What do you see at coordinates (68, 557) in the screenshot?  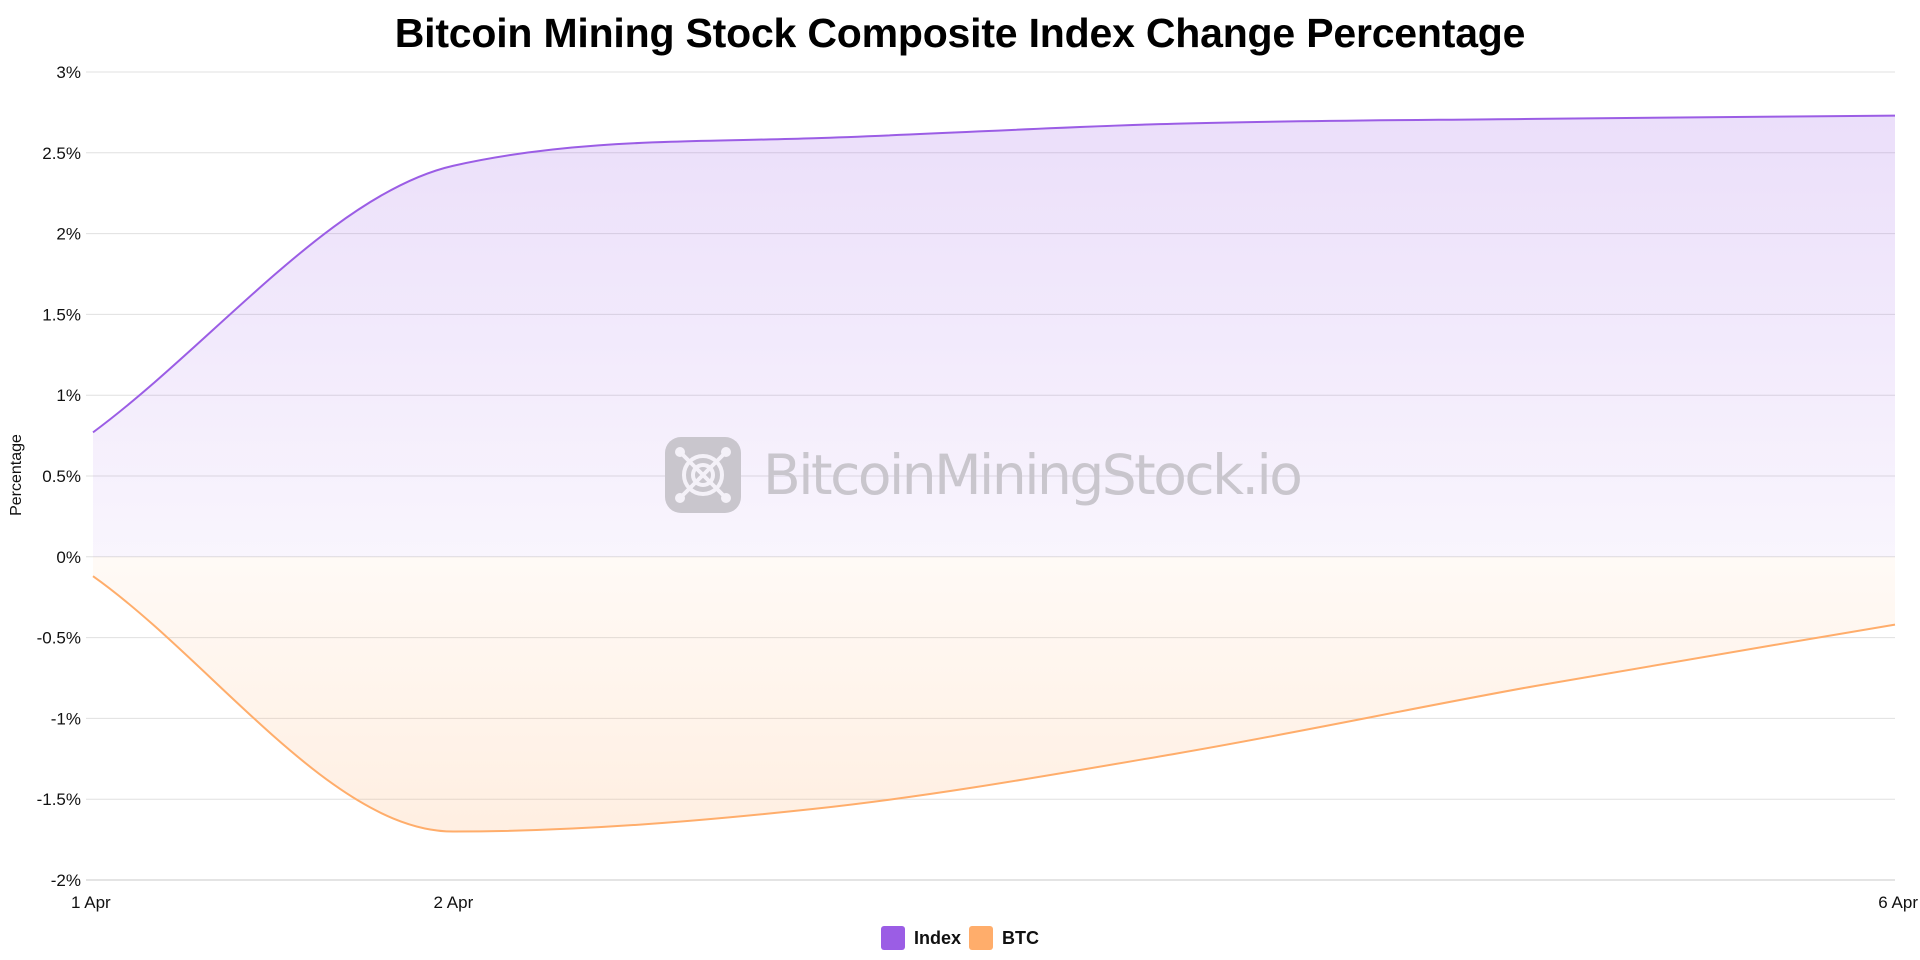 I see `y-tick-label: 0%` at bounding box center [68, 557].